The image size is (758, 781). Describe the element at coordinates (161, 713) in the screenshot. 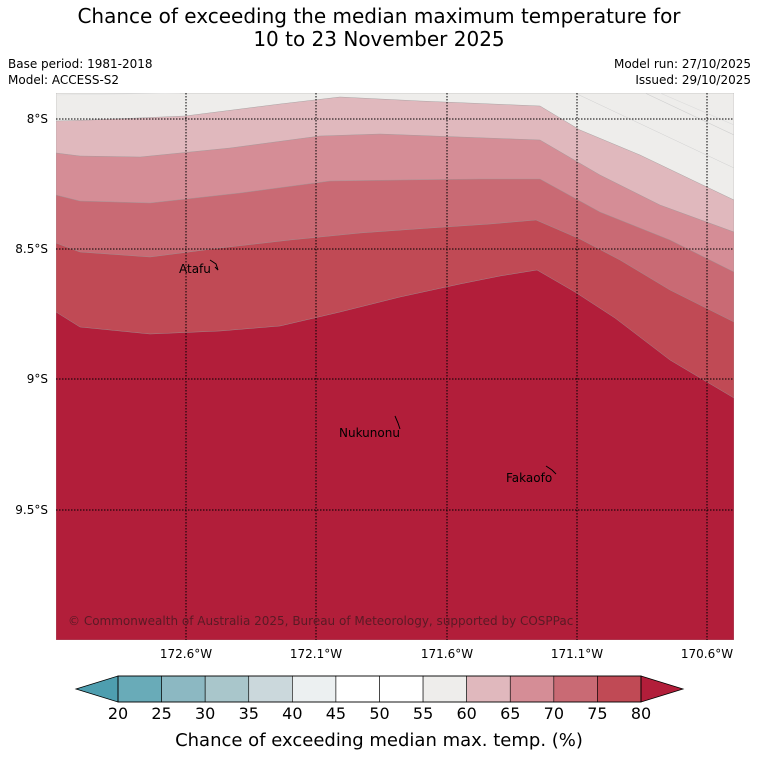

I see `colorbar-tick-25: 25` at that location.